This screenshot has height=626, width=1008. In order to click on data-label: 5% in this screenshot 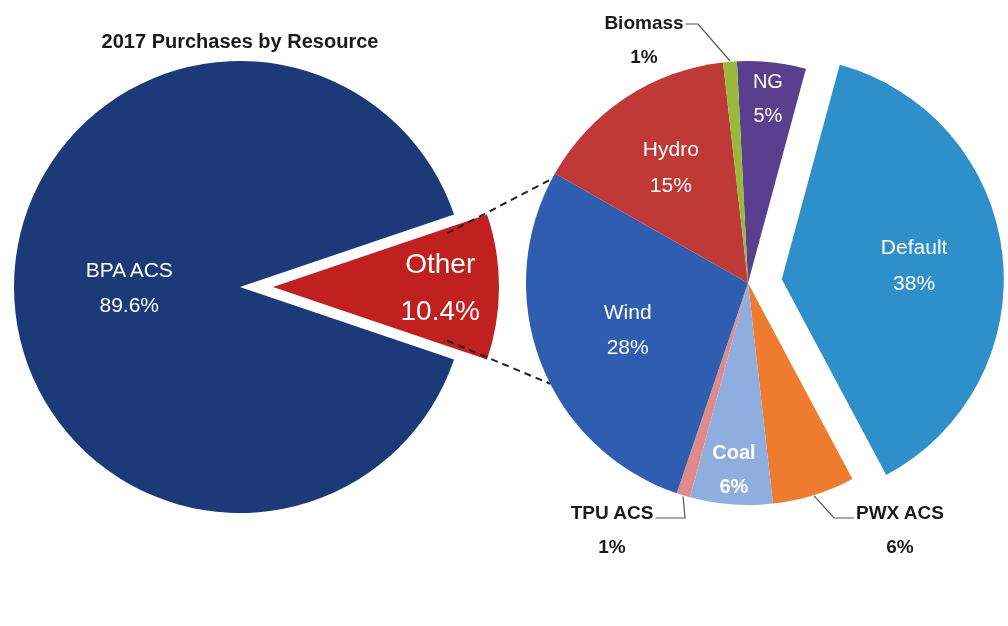, I will do `click(768, 114)`.